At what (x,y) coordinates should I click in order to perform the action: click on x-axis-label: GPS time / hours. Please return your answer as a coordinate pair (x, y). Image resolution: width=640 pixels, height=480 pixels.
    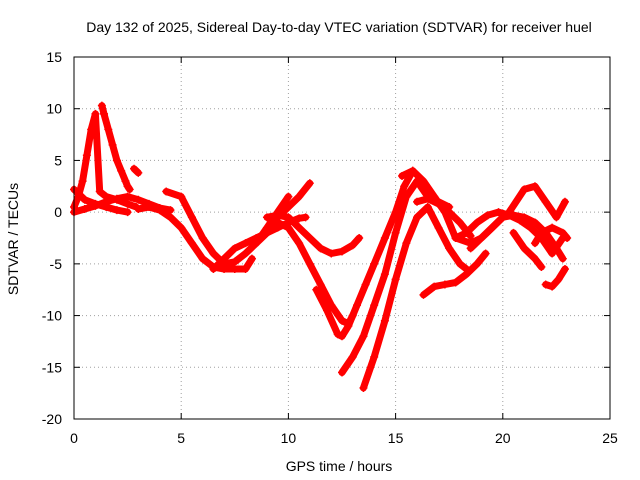
    Looking at the image, I should click on (339, 466).